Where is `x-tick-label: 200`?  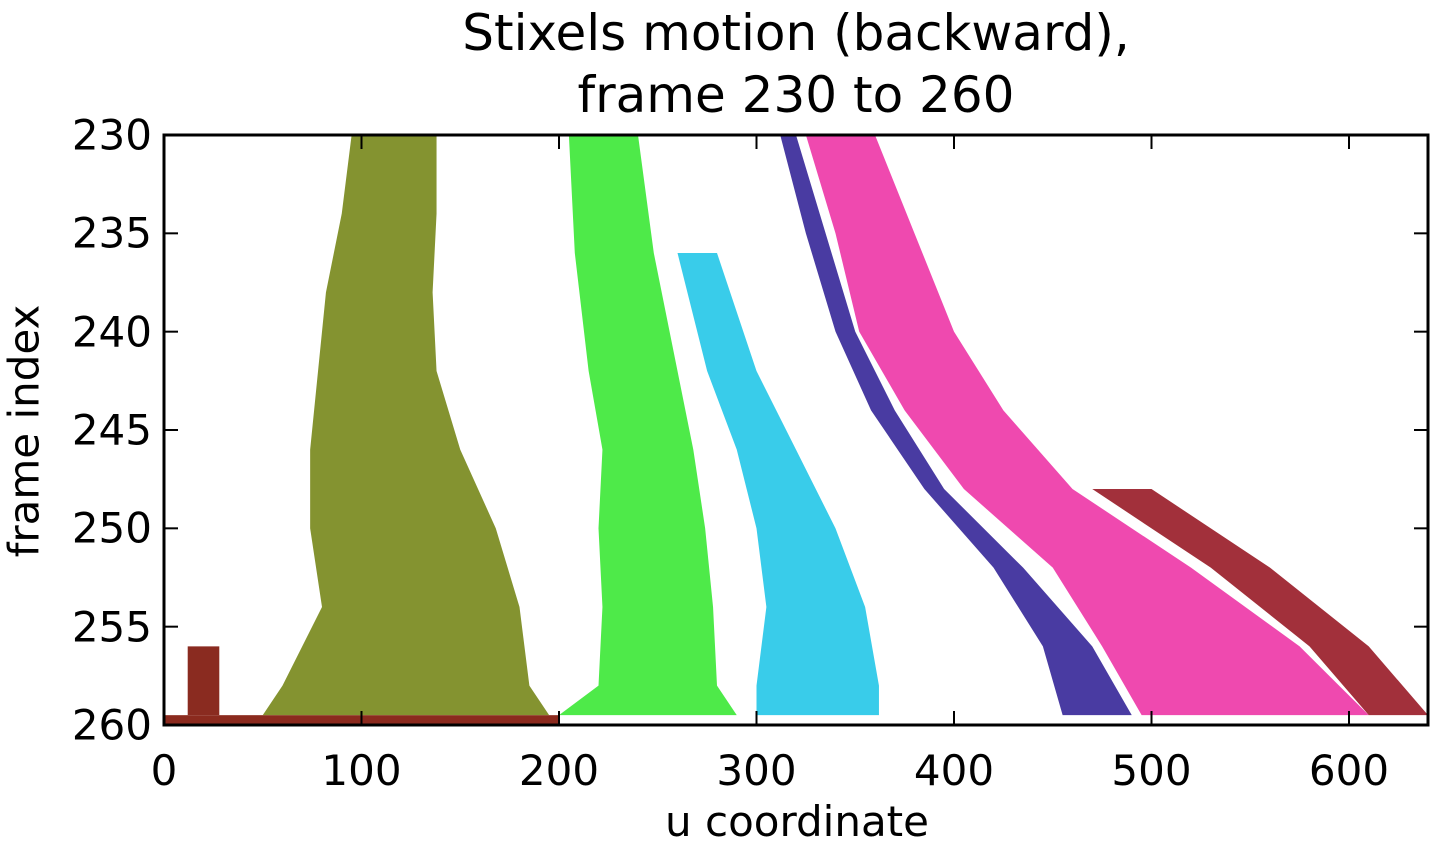 x-tick-label: 200 is located at coordinates (559, 770).